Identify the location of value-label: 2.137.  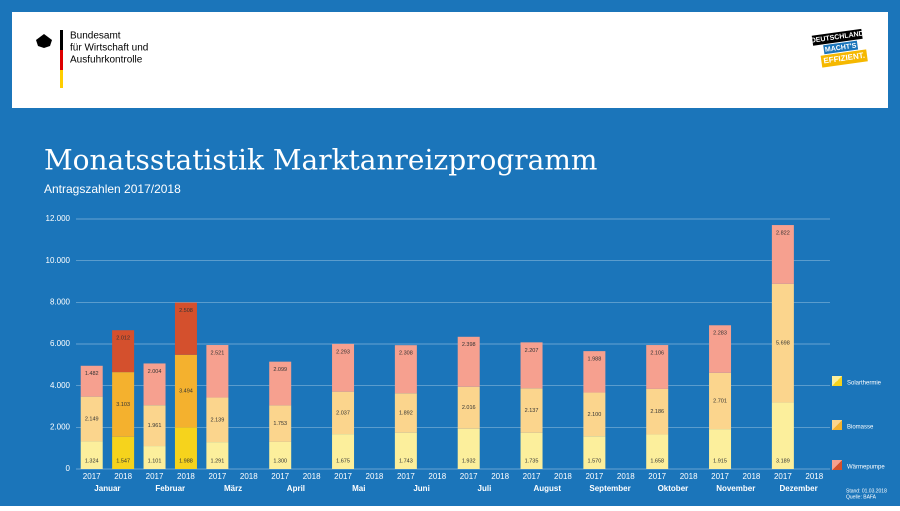
(532, 411).